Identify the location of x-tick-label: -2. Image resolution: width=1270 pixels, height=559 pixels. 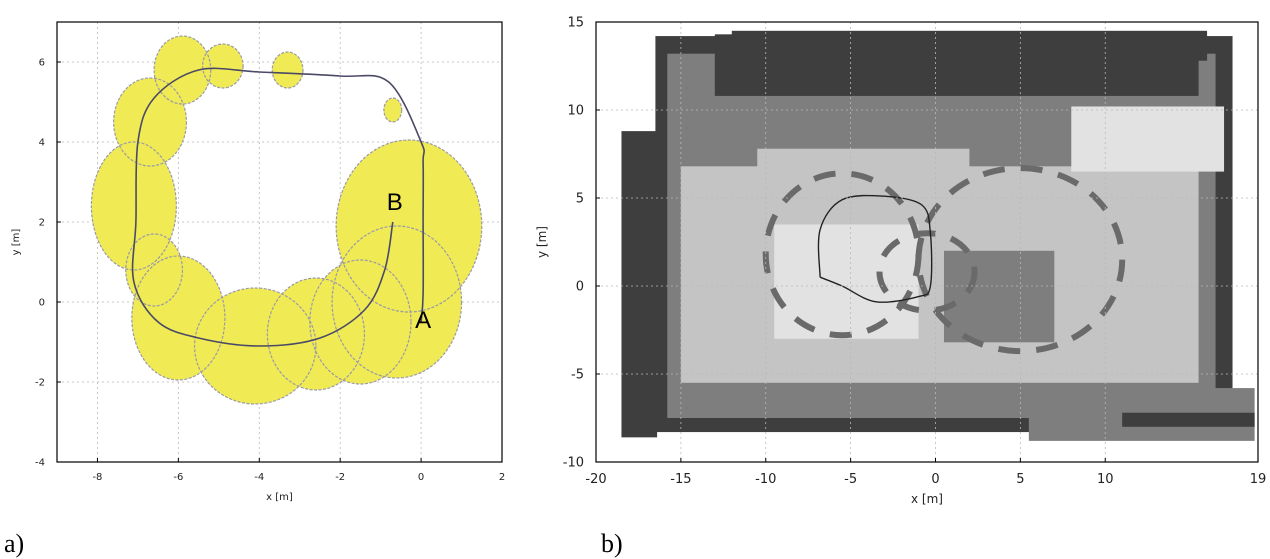
(340, 477).